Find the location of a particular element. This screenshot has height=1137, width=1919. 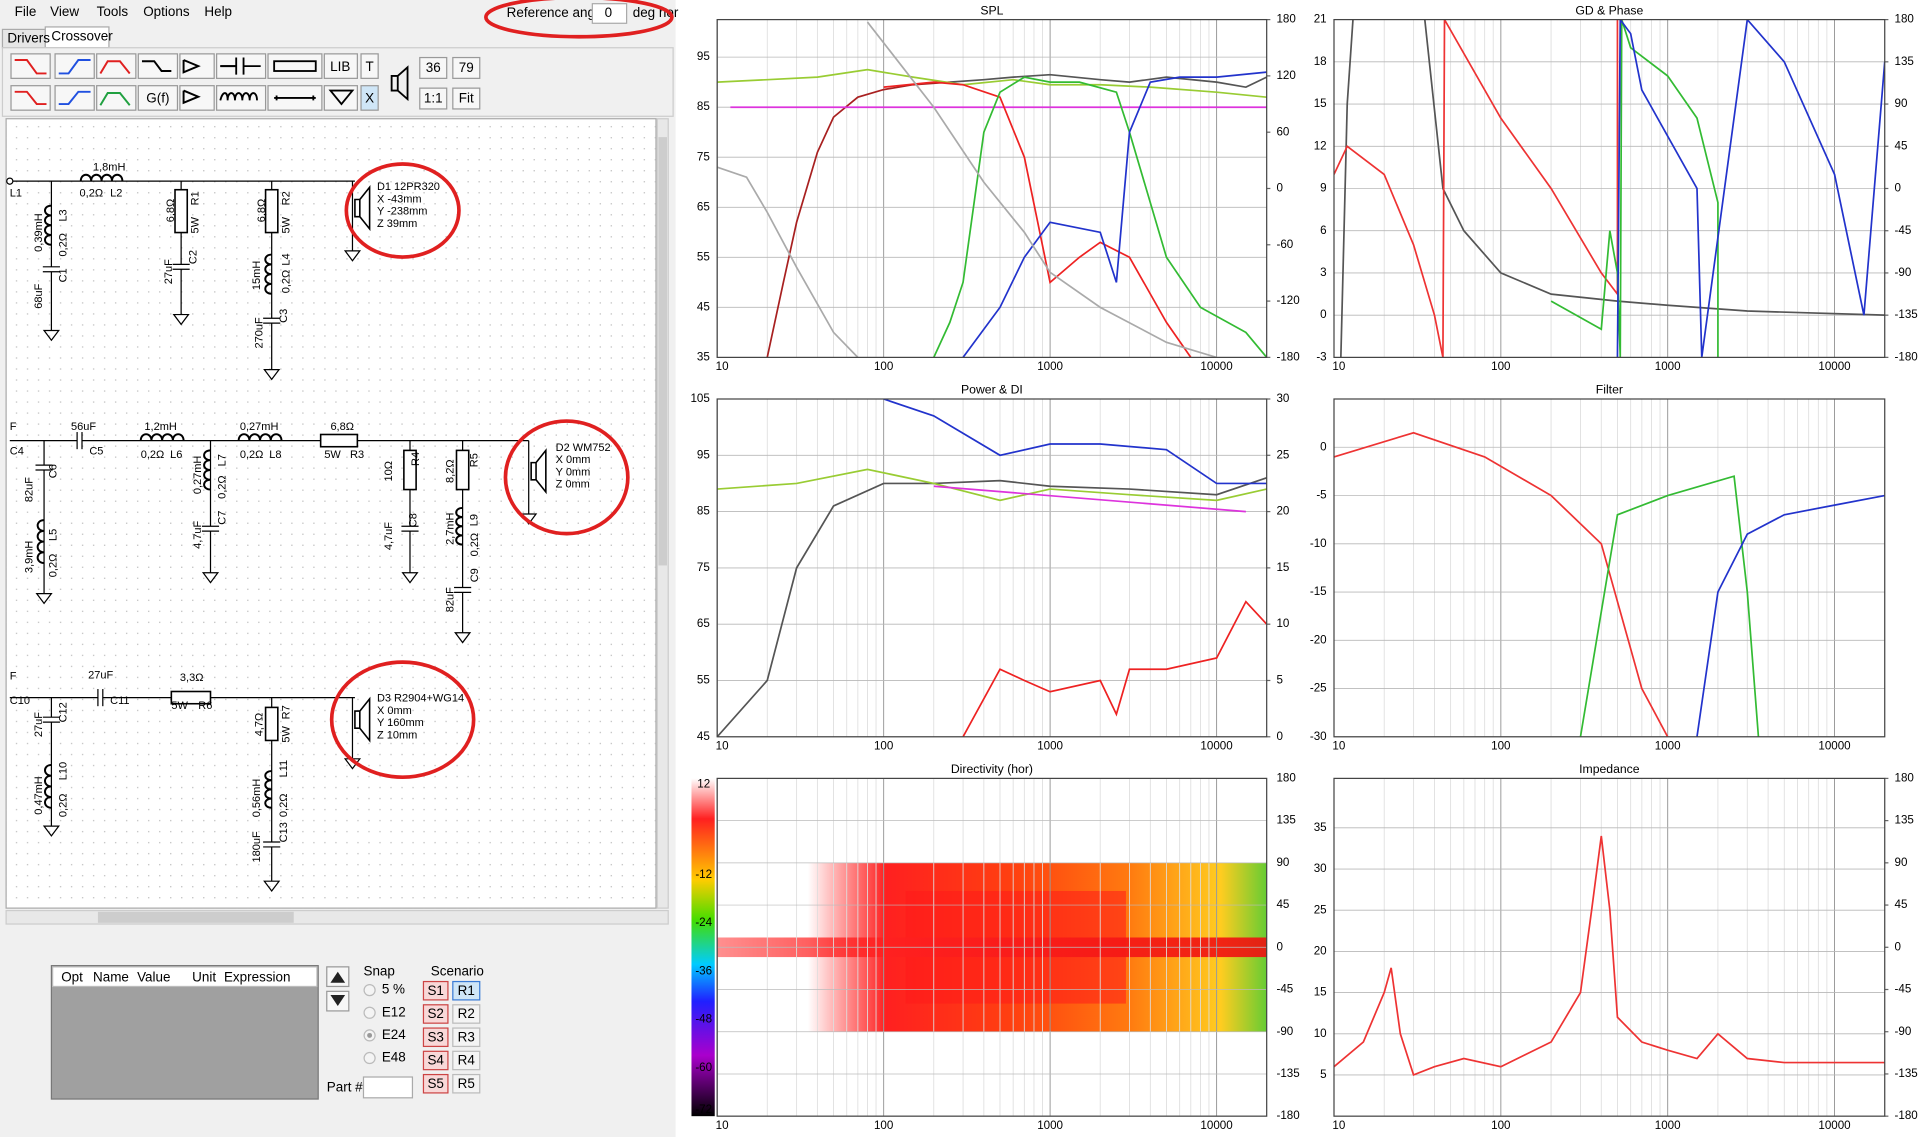

scenario-label: R3 is located at coordinates (466, 1036).